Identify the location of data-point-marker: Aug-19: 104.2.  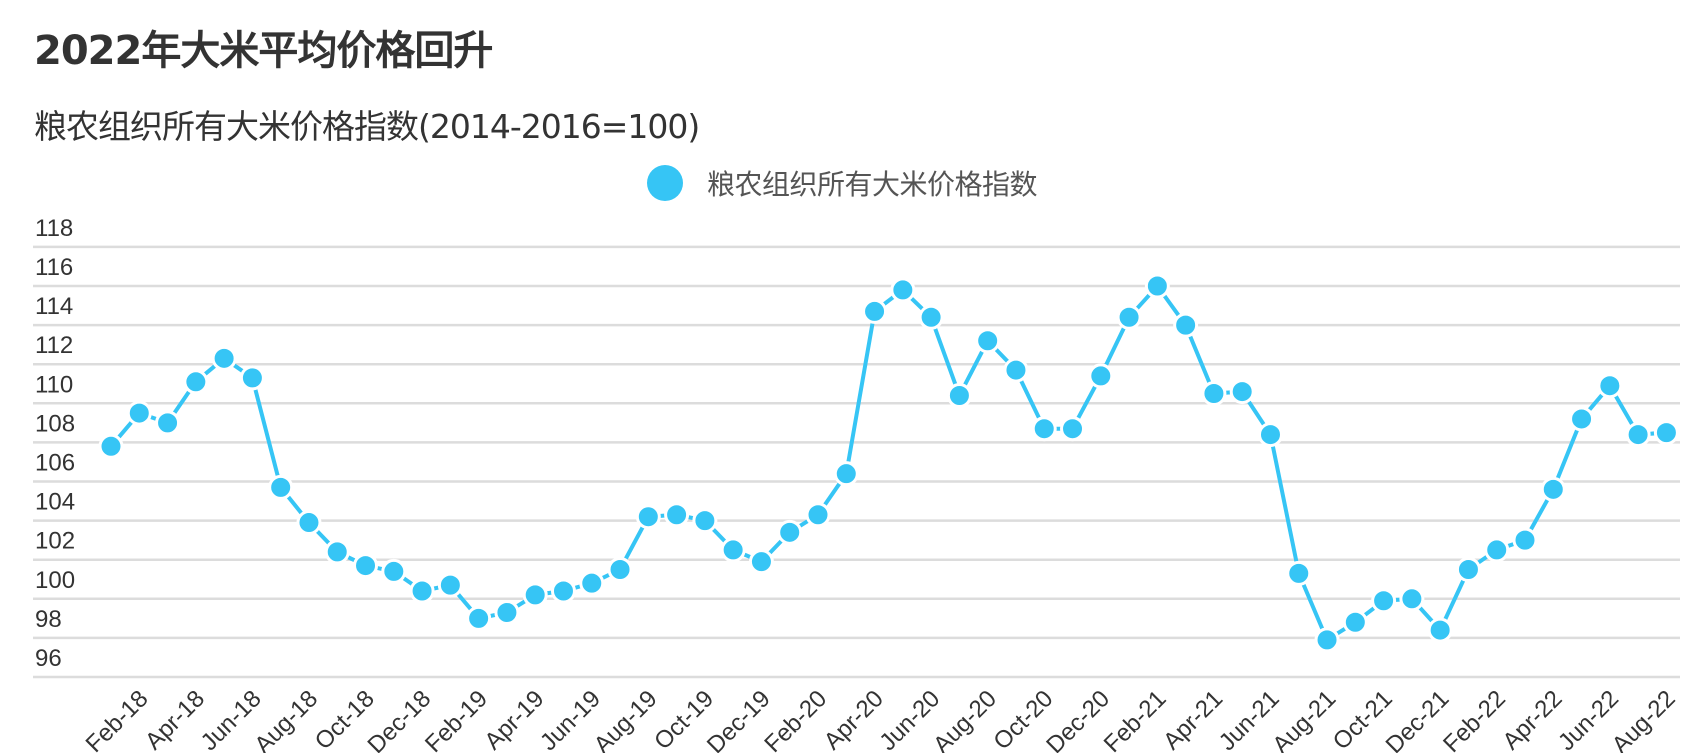
(648, 517).